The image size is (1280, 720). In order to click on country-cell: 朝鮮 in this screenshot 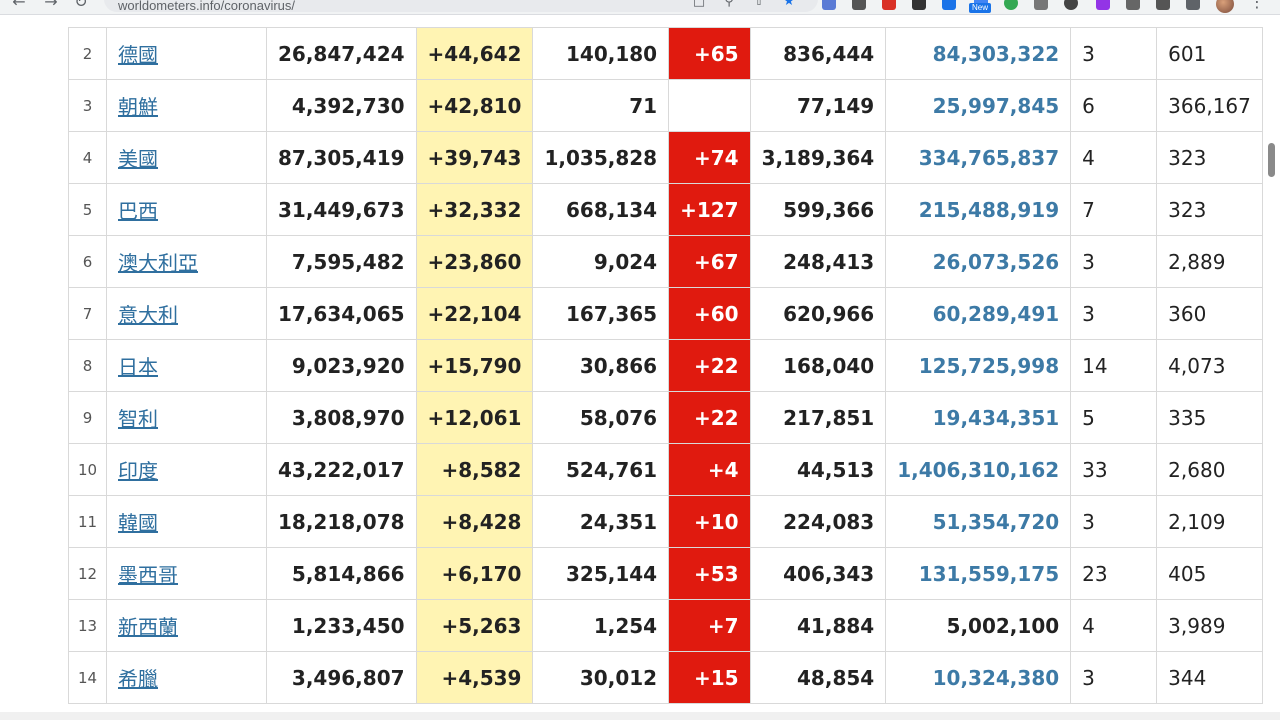, I will do `click(186, 105)`.